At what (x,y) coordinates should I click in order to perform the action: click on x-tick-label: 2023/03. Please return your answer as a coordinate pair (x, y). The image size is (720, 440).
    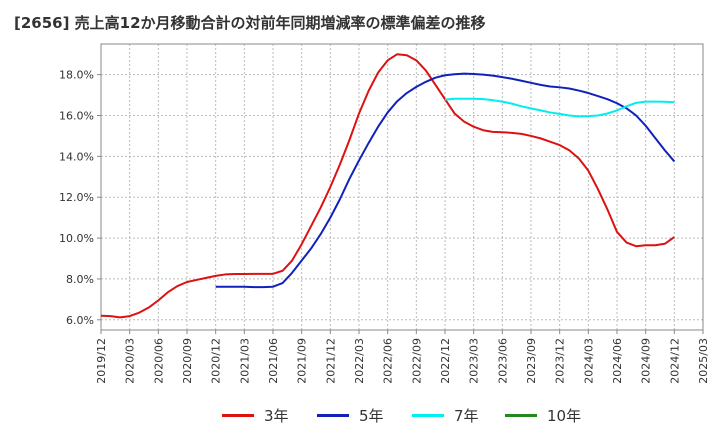
    Looking at the image, I should click on (474, 361).